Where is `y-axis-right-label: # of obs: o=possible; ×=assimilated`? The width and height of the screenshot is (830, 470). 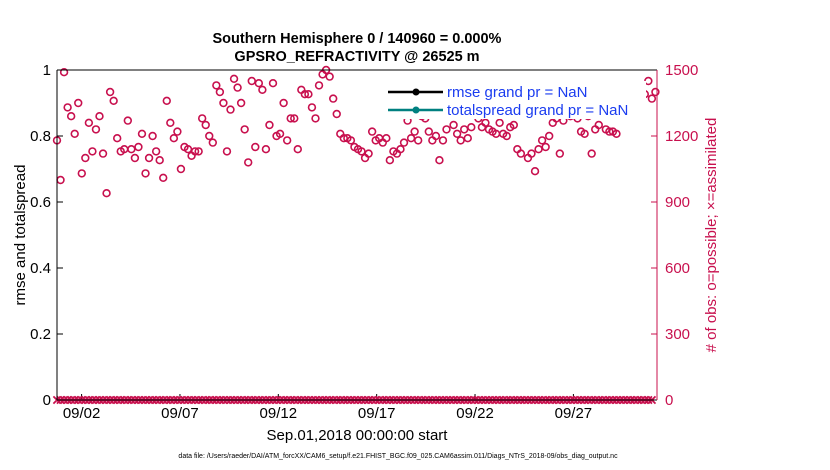 y-axis-right-label: # of obs: o=possible; ×=assimilated is located at coordinates (711, 235).